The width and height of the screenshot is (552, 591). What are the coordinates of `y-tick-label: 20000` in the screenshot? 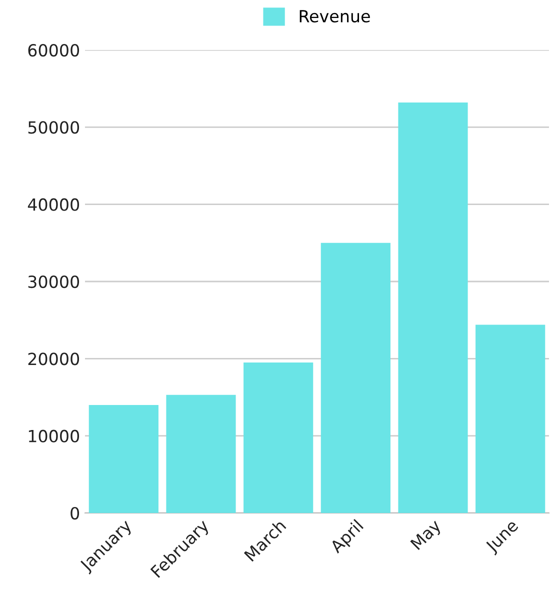 It's located at (54, 359).